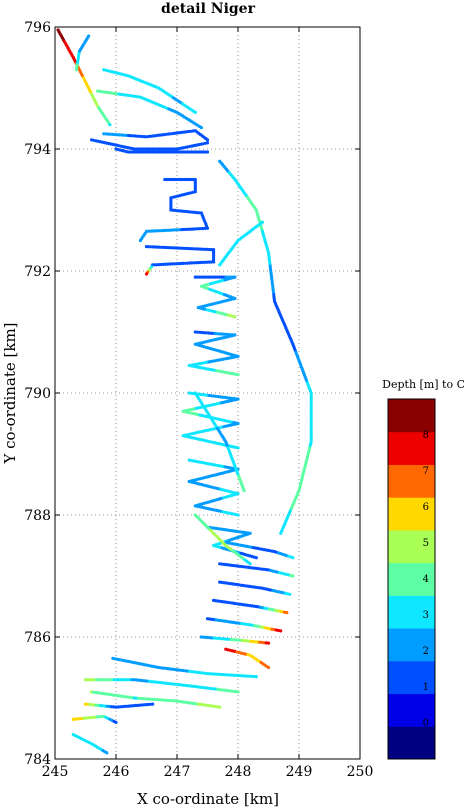 The height and width of the screenshot is (809, 464). Describe the element at coordinates (37, 760) in the screenshot. I see `y-tick-label: 784` at that location.